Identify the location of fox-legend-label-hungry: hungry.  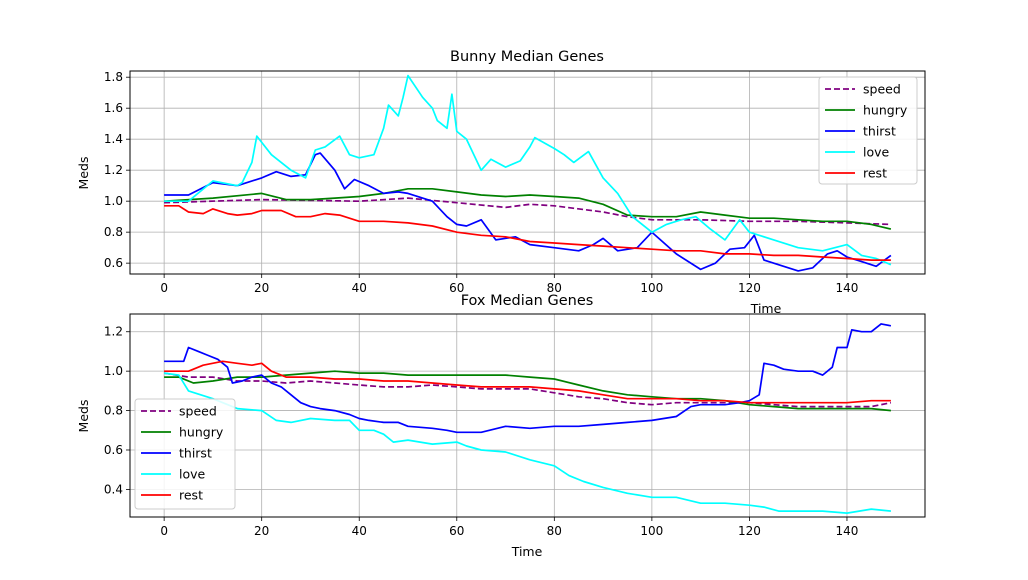
(201, 432).